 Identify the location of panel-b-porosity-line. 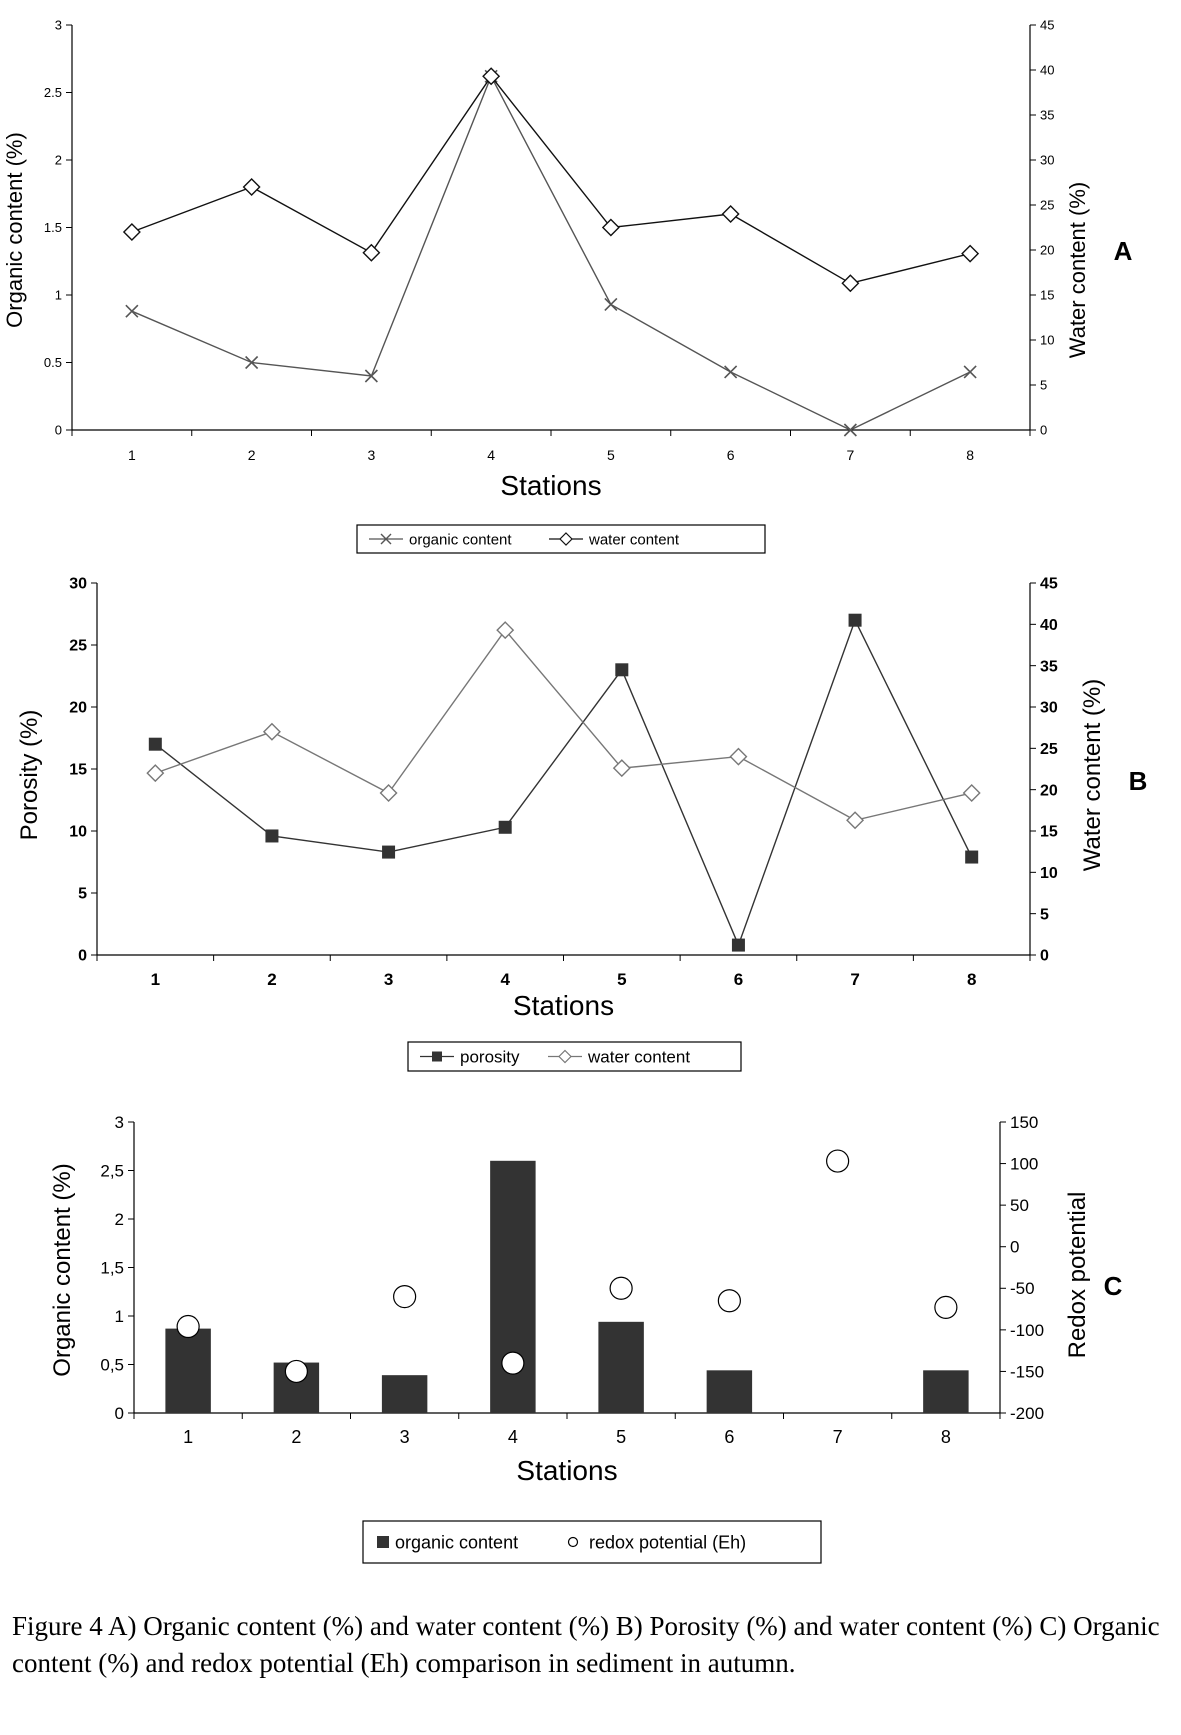
(563, 783).